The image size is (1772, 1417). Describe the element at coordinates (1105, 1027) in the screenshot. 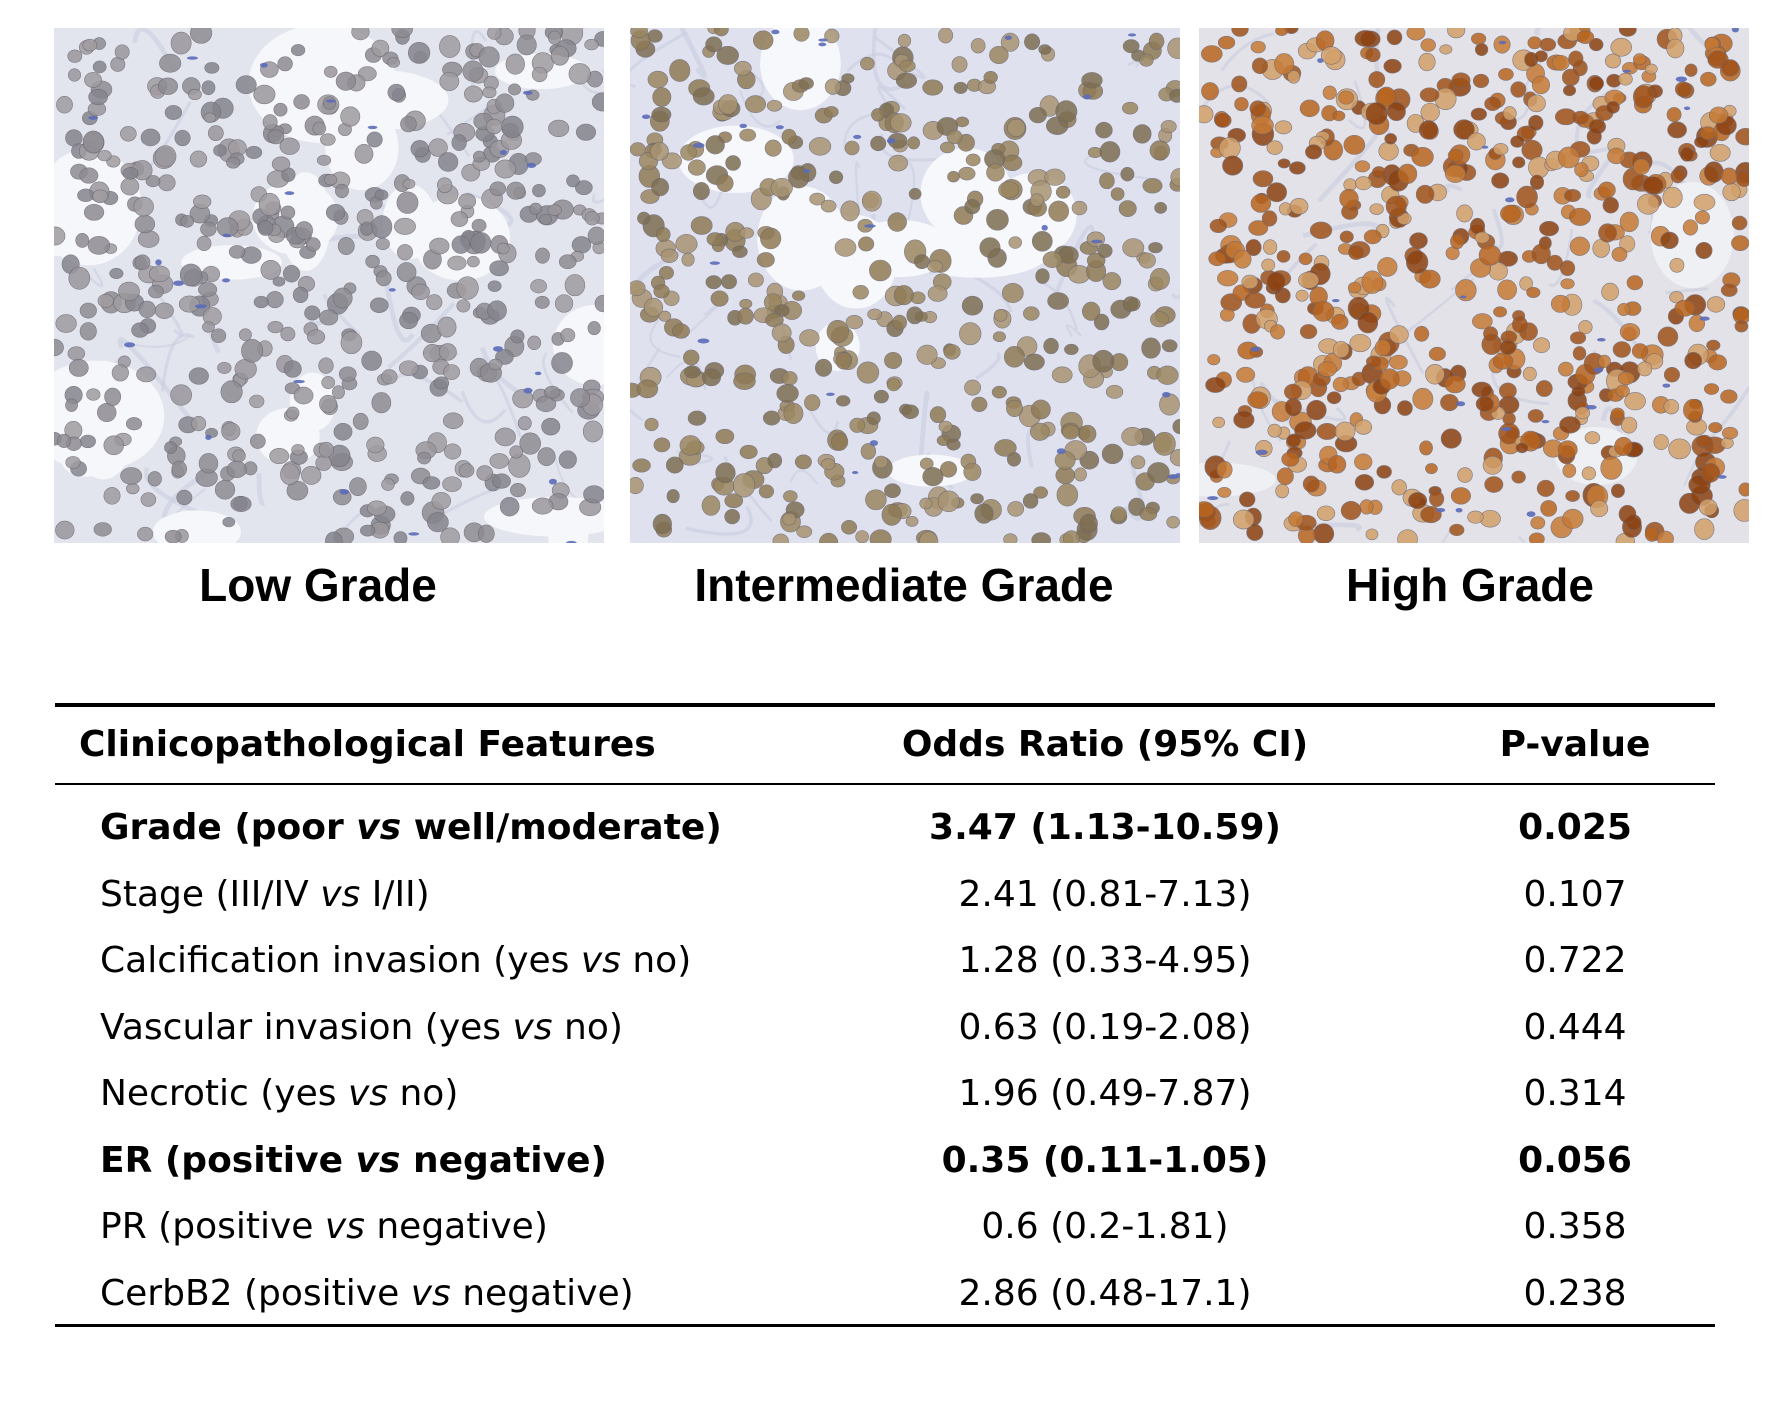

I see `odds-ratio-cell: 0.63 (0.19-2.08)` at that location.